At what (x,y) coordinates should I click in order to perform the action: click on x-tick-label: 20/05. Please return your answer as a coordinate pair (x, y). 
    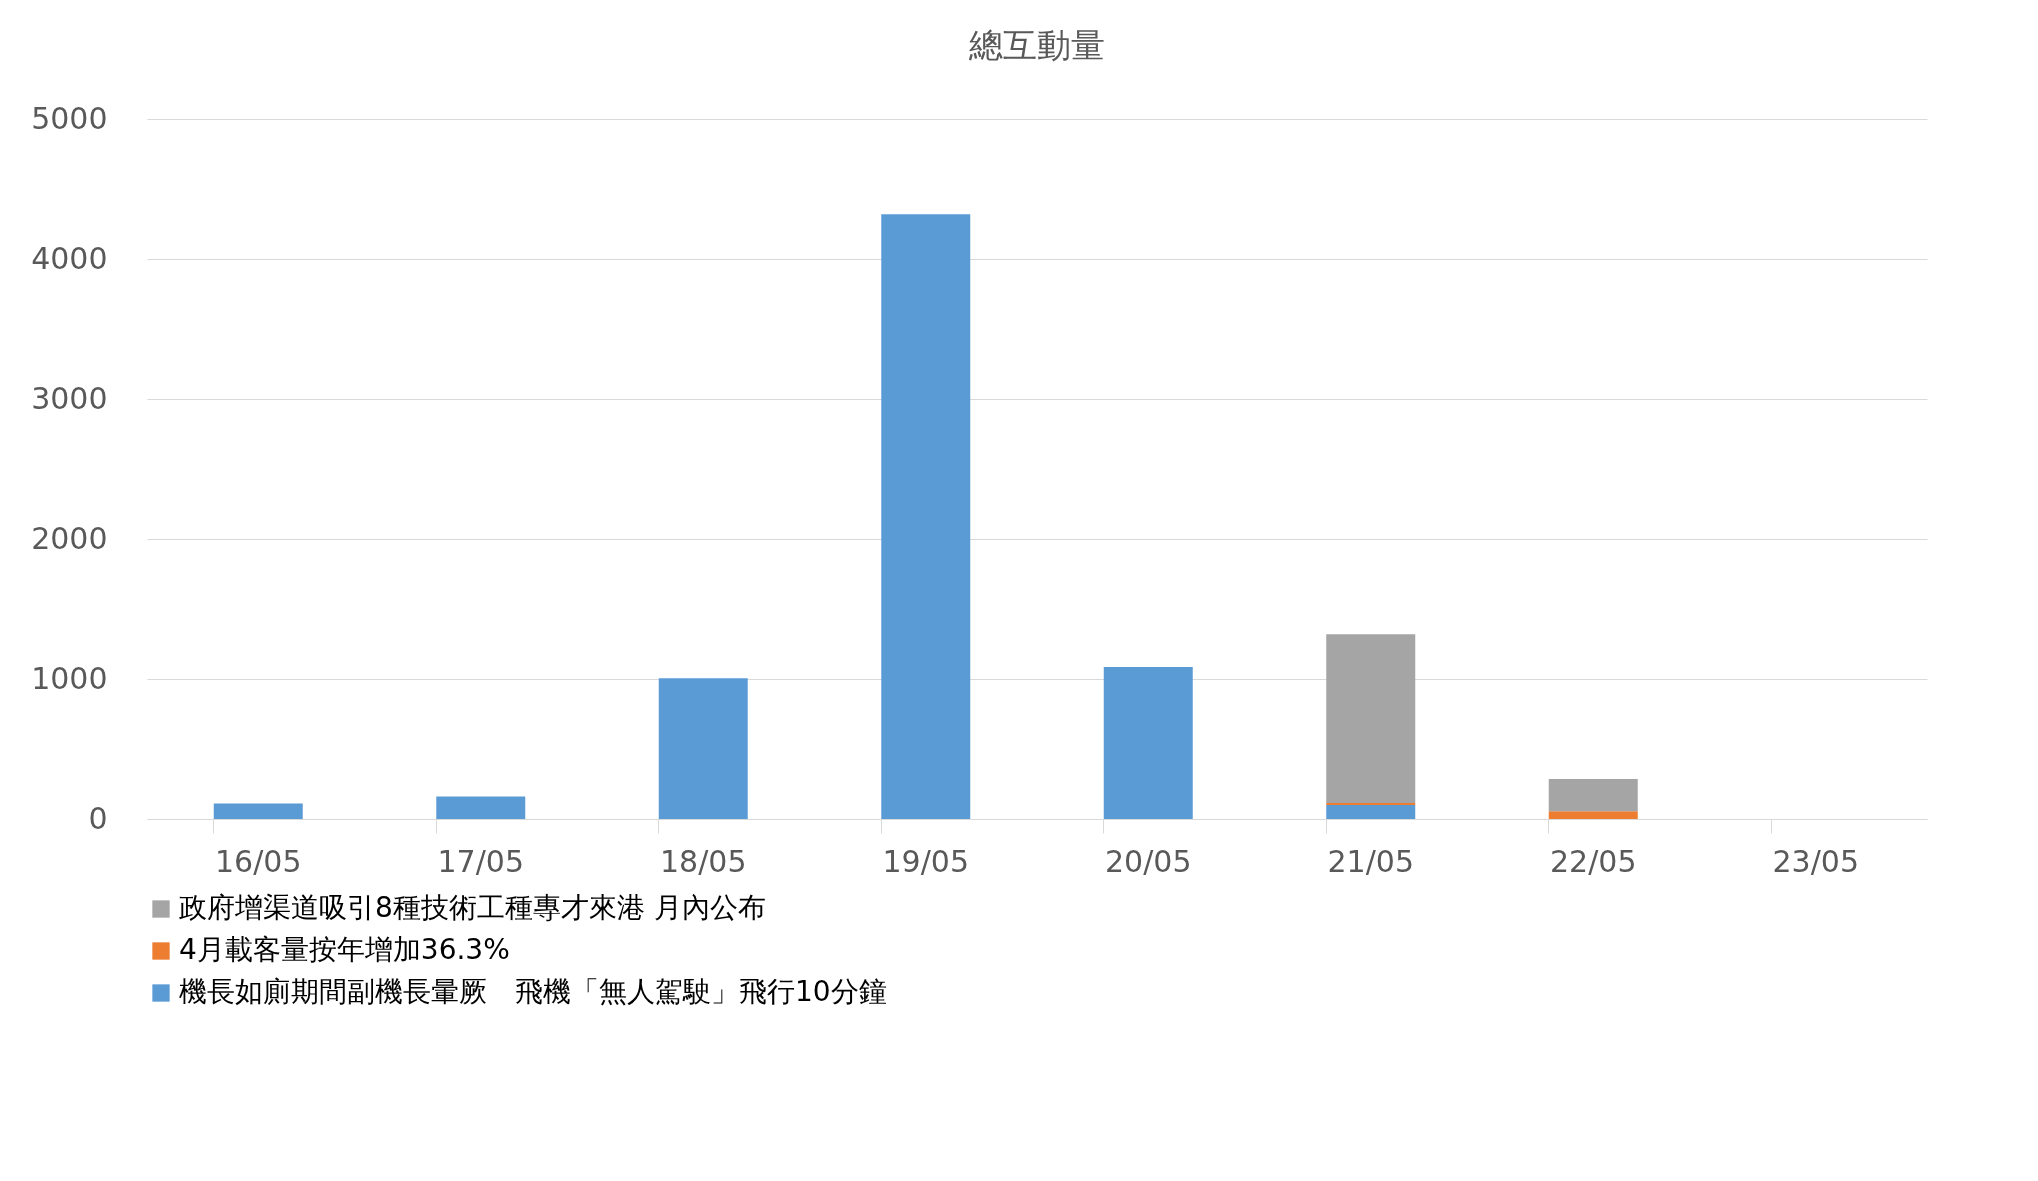
    Looking at the image, I should click on (1148, 861).